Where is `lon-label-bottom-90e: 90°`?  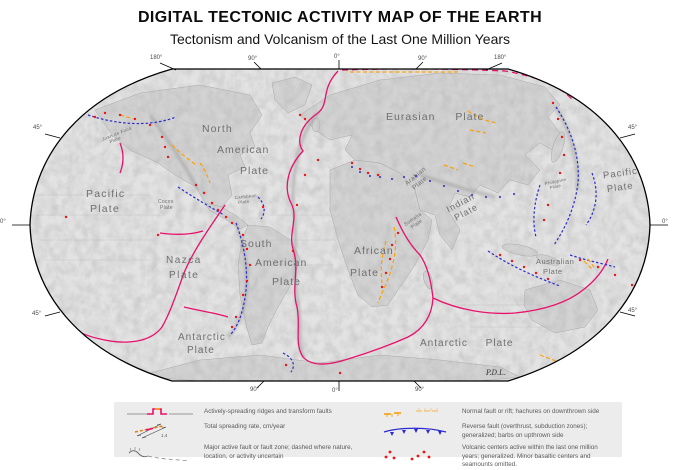
lon-label-bottom-90e: 90° is located at coordinates (420, 390).